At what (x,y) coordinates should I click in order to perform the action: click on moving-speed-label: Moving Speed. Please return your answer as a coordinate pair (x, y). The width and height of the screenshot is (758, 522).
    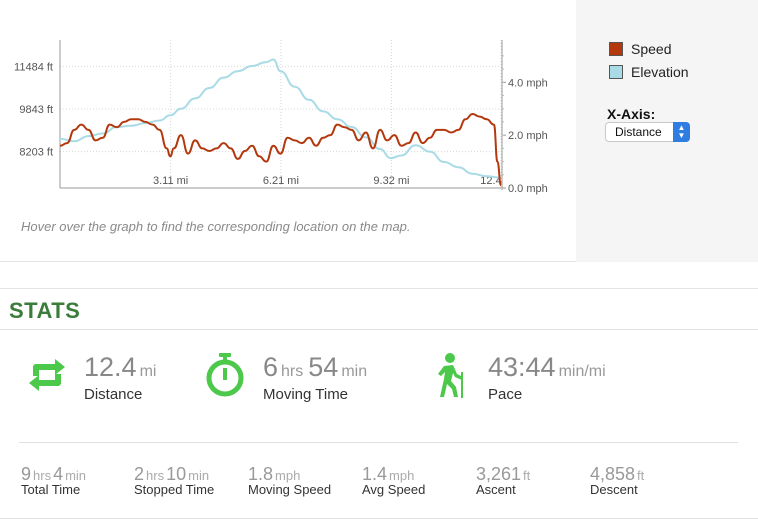
    Looking at the image, I should click on (290, 489).